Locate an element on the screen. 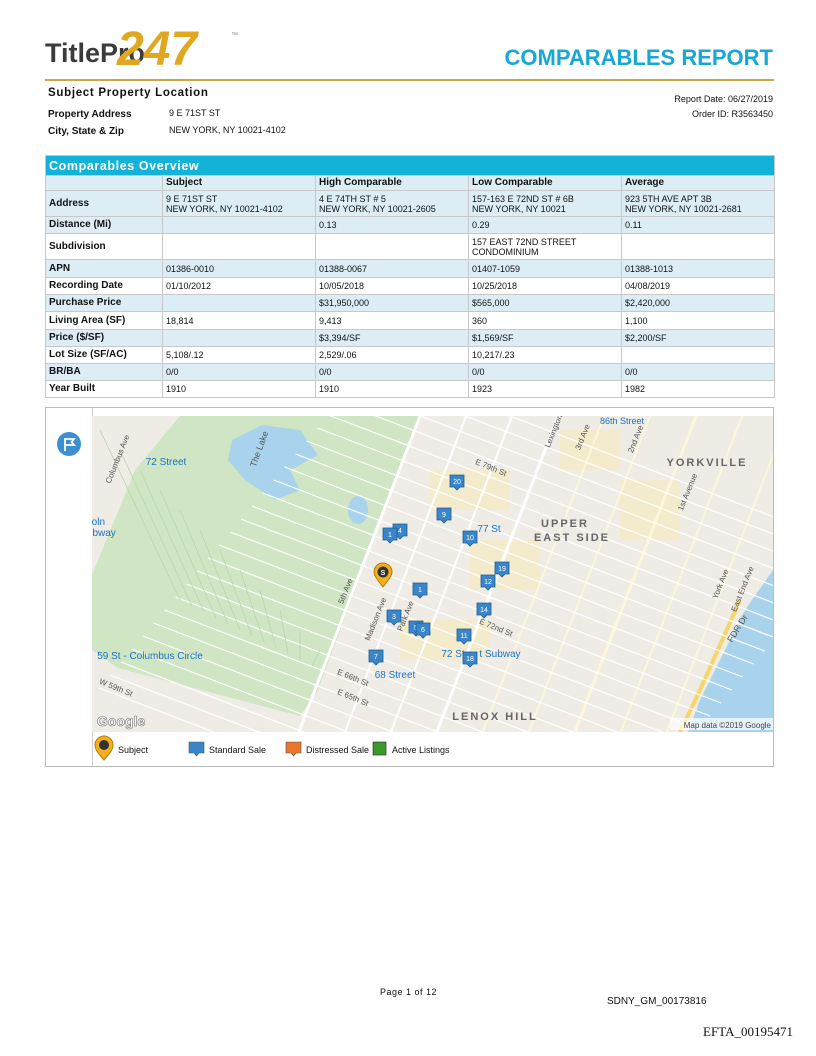 The height and width of the screenshot is (1056, 816). table-cell: 01388-1013 is located at coordinates (698, 268).